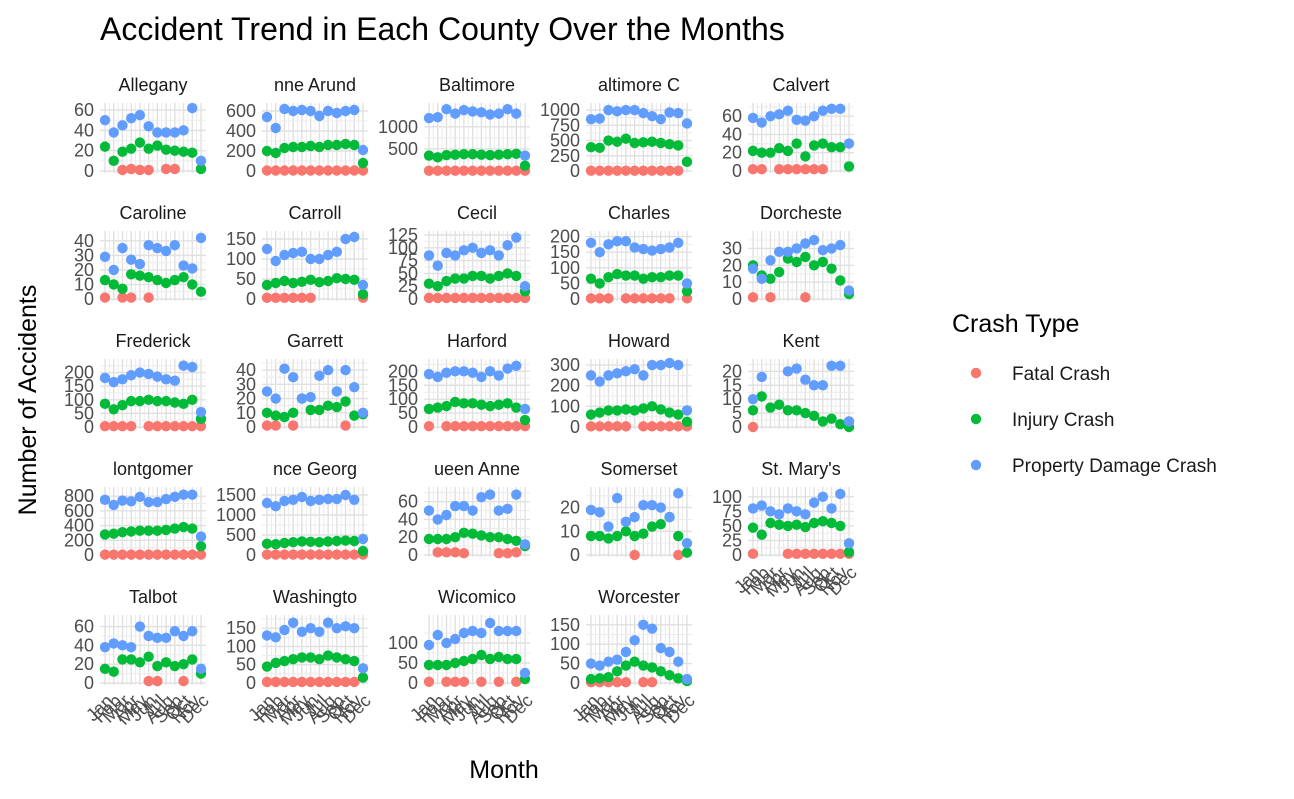 The height and width of the screenshot is (799, 1294). I want to click on y-tick-label: 40, so click(84, 645).